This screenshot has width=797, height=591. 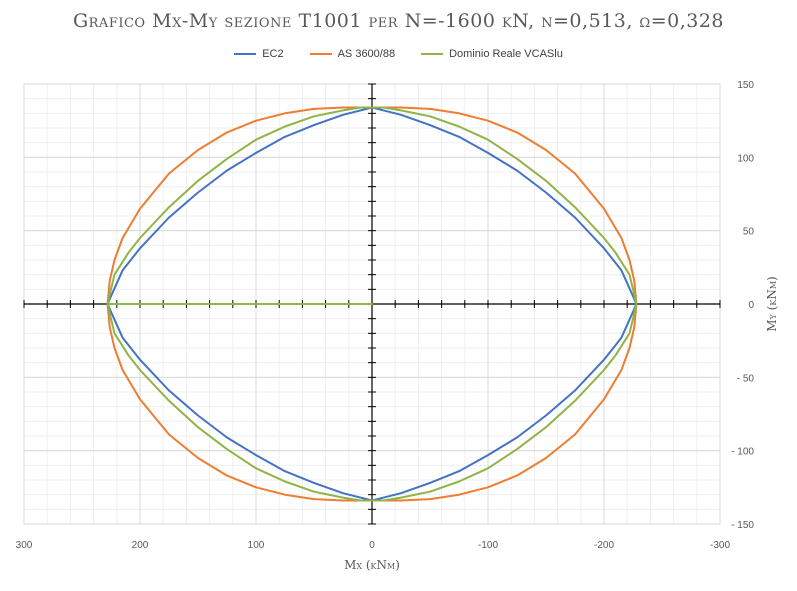 What do you see at coordinates (140, 545) in the screenshot?
I see `x-tick-label: 200` at bounding box center [140, 545].